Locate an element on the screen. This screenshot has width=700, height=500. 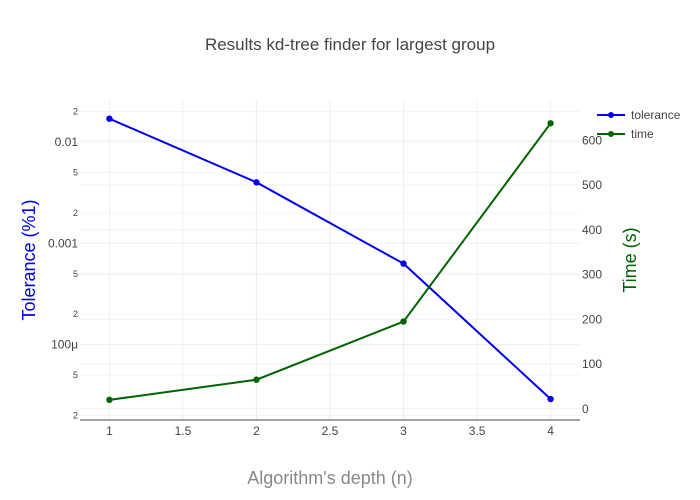
x-axis-title: Algorithm's depth (n) is located at coordinates (330, 478).